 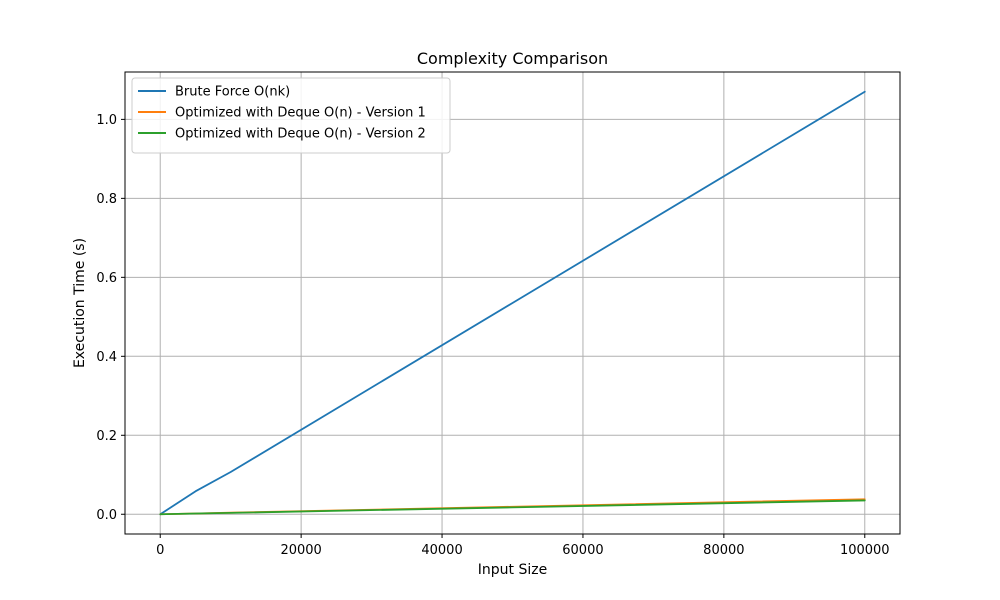 I want to click on x-tick-label: 40000, so click(x=441, y=550).